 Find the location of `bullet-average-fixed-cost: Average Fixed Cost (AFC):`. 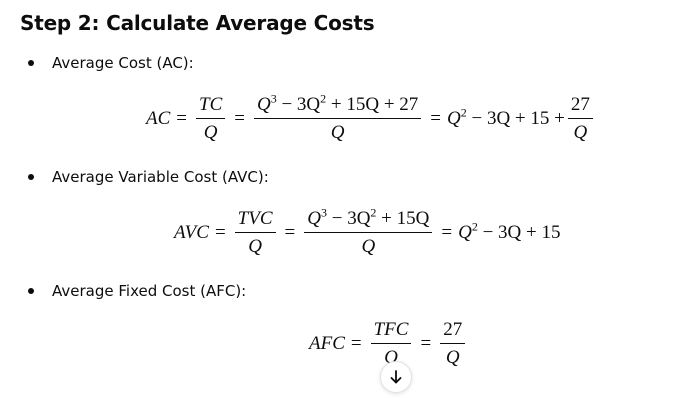

bullet-average-fixed-cost: Average Fixed Cost (AFC): is located at coordinates (137, 291).